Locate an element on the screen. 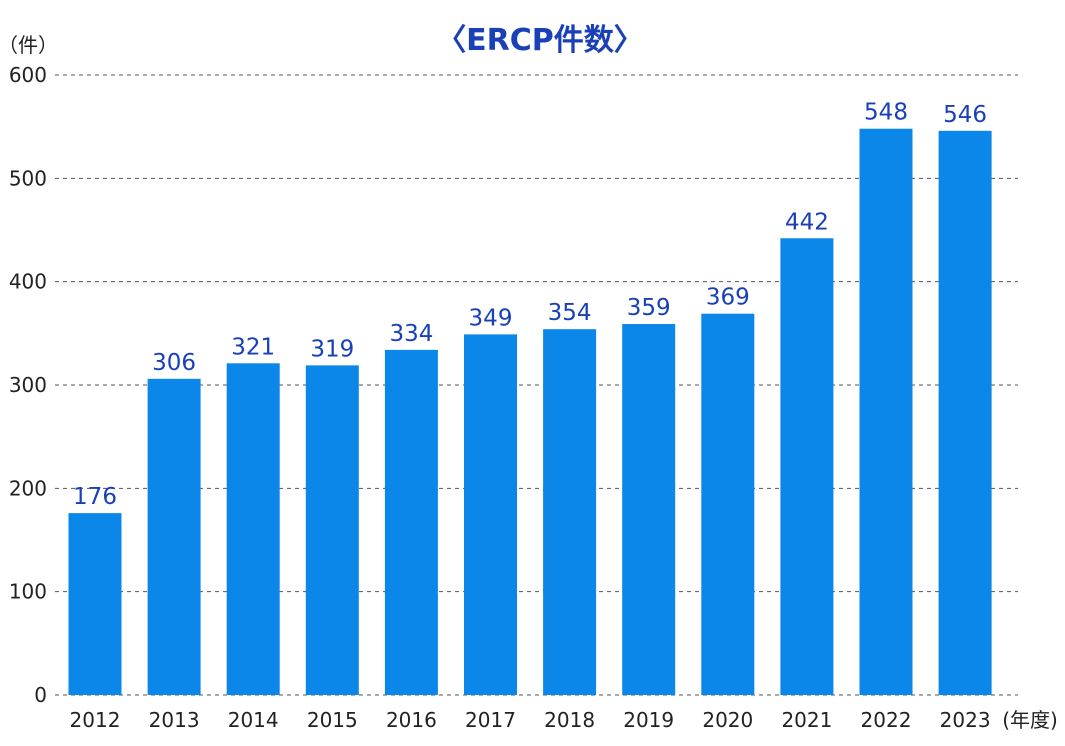  y-tick-label: 200 is located at coordinates (28, 488).